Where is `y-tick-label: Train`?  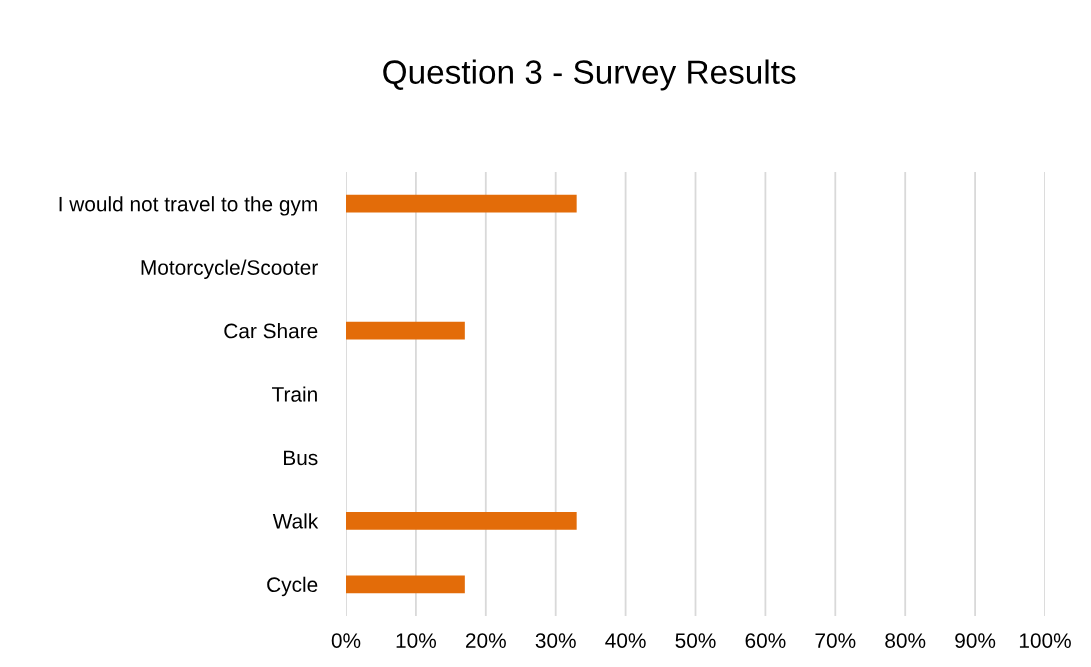 y-tick-label: Train is located at coordinates (294, 394).